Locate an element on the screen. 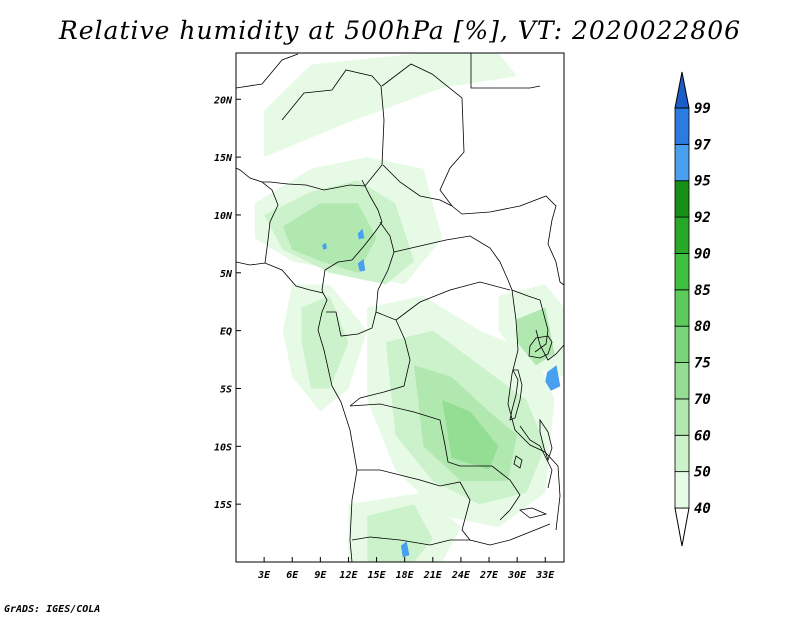 Image resolution: width=800 pixels, height=618 pixels. colorbar-label: 50 is located at coordinates (702, 473).